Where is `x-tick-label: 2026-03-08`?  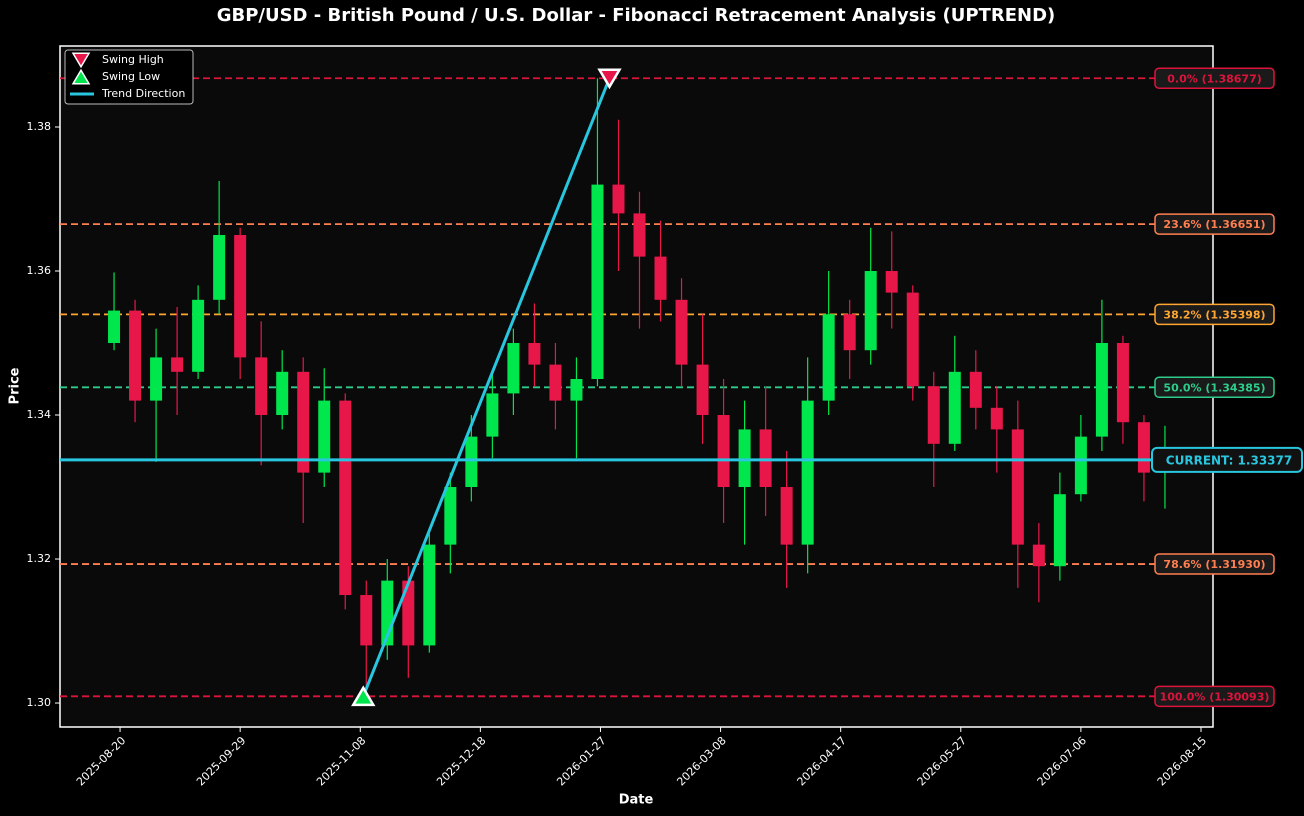
x-tick-label: 2026-03-08 is located at coordinates (701, 761).